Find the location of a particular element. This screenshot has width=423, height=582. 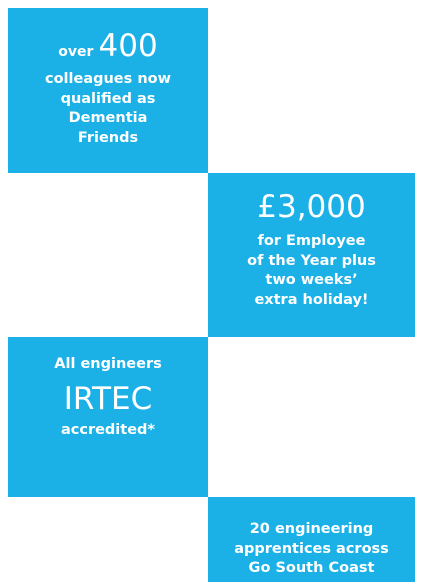

text-line: for Employee is located at coordinates (311, 241).